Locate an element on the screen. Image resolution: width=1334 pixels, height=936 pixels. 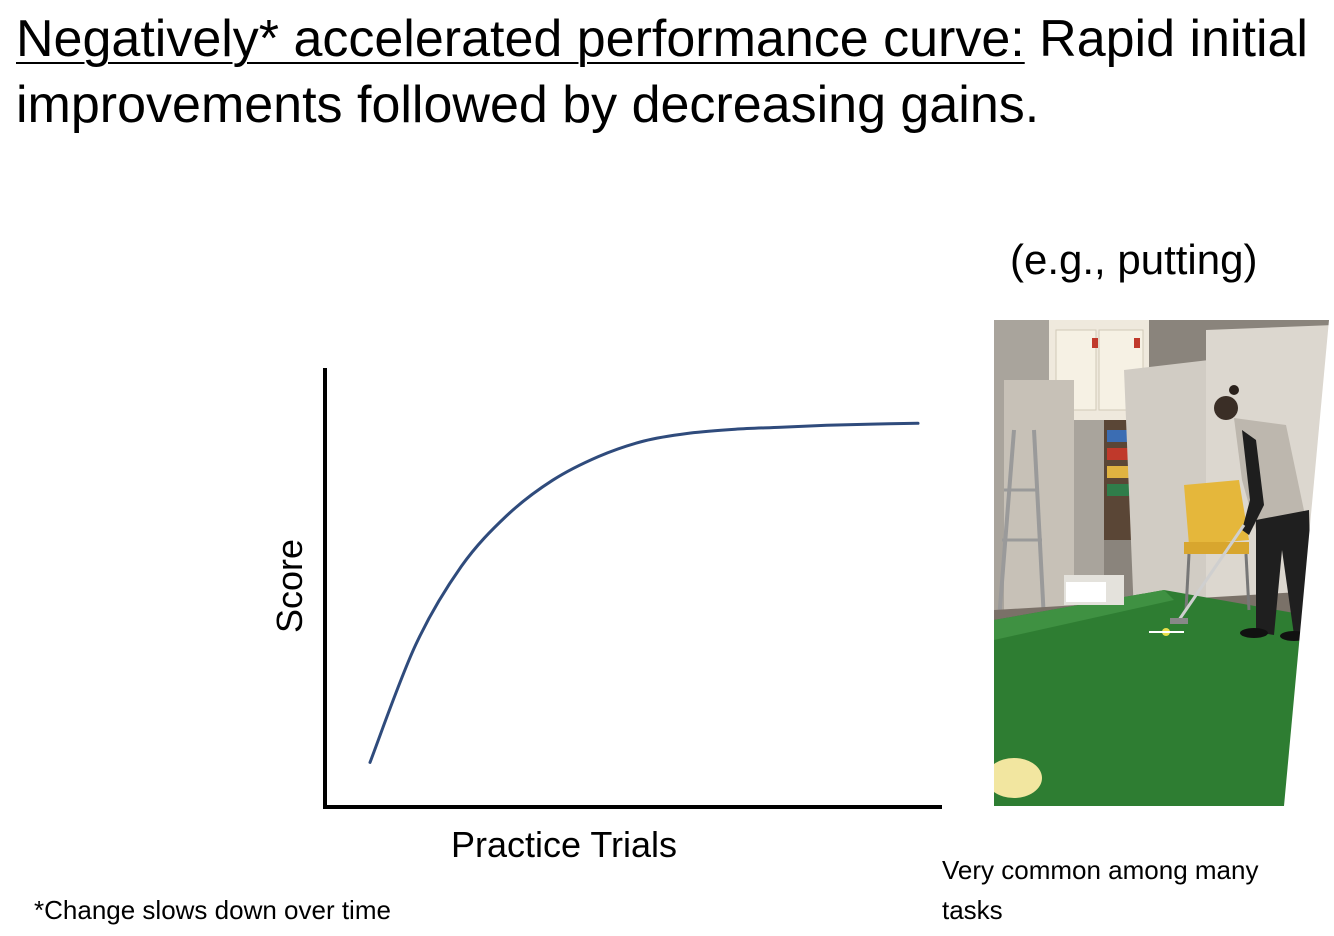
y-axis-label: Score is located at coordinates (289, 586).